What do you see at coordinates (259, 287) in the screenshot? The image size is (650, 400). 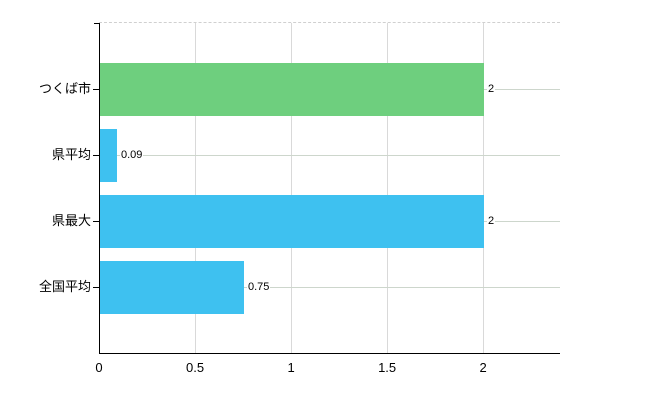 I see `bar-value-label: 0.75` at bounding box center [259, 287].